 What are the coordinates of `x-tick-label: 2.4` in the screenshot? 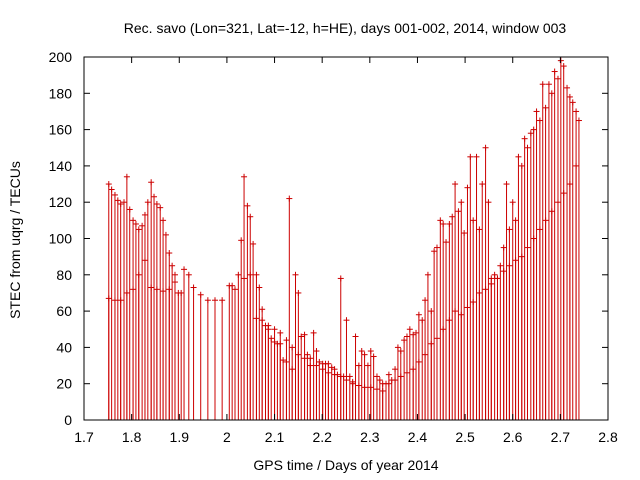 It's located at (418, 437).